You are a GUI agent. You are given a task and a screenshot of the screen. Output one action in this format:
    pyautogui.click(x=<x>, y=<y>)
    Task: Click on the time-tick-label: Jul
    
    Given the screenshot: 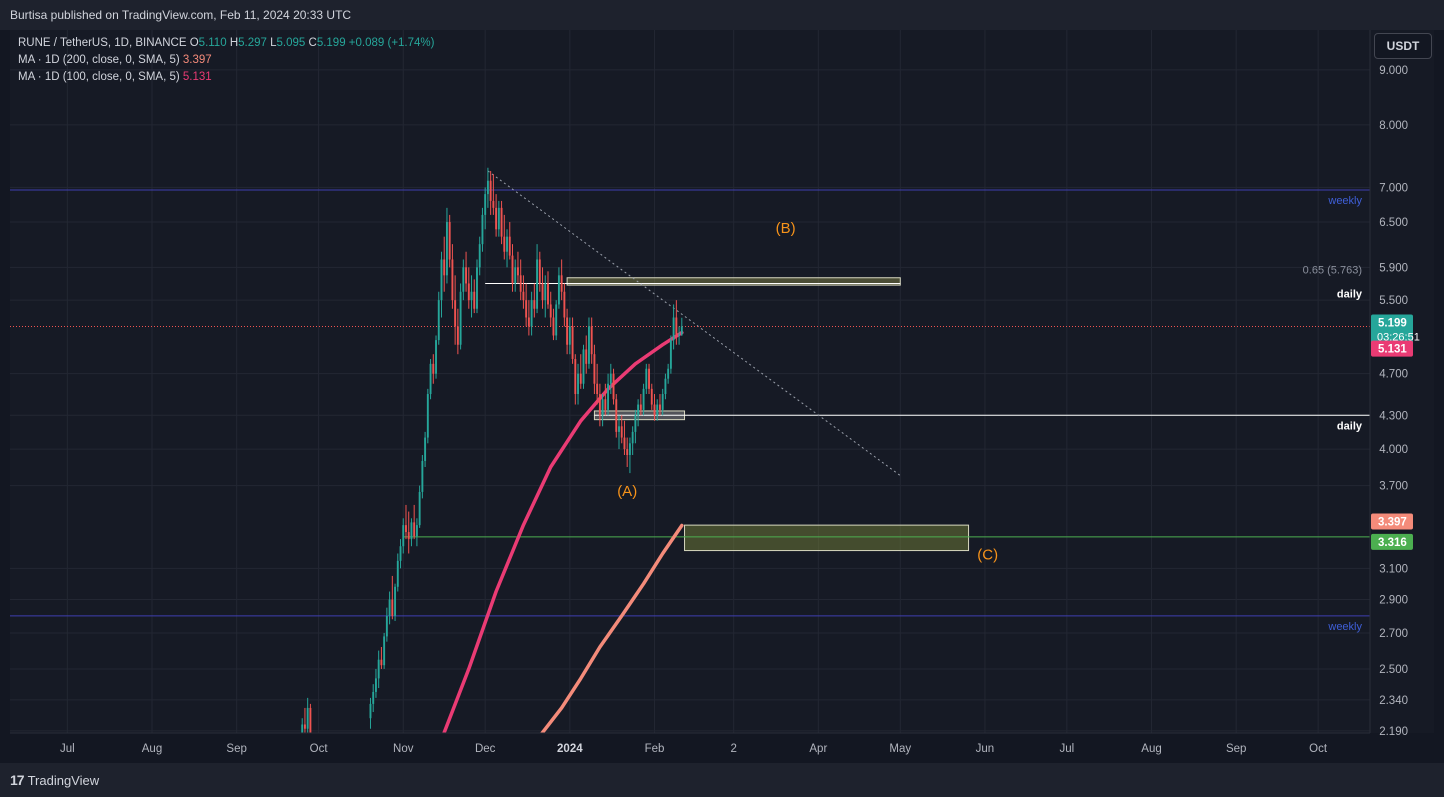 What is the action you would take?
    pyautogui.click(x=1067, y=749)
    